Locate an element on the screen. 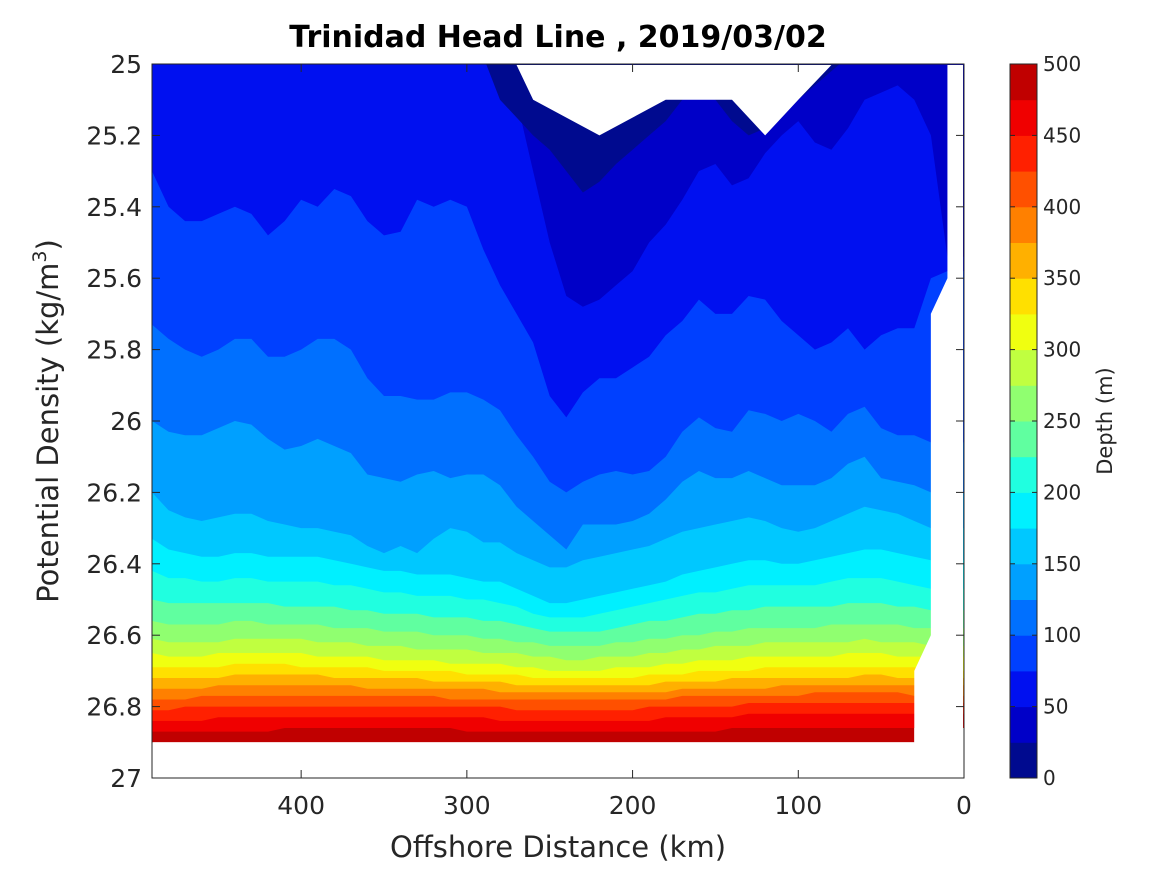 Image resolution: width=1167 pixels, height=875 pixels. y-tick-label: 25.4 is located at coordinates (114, 207).